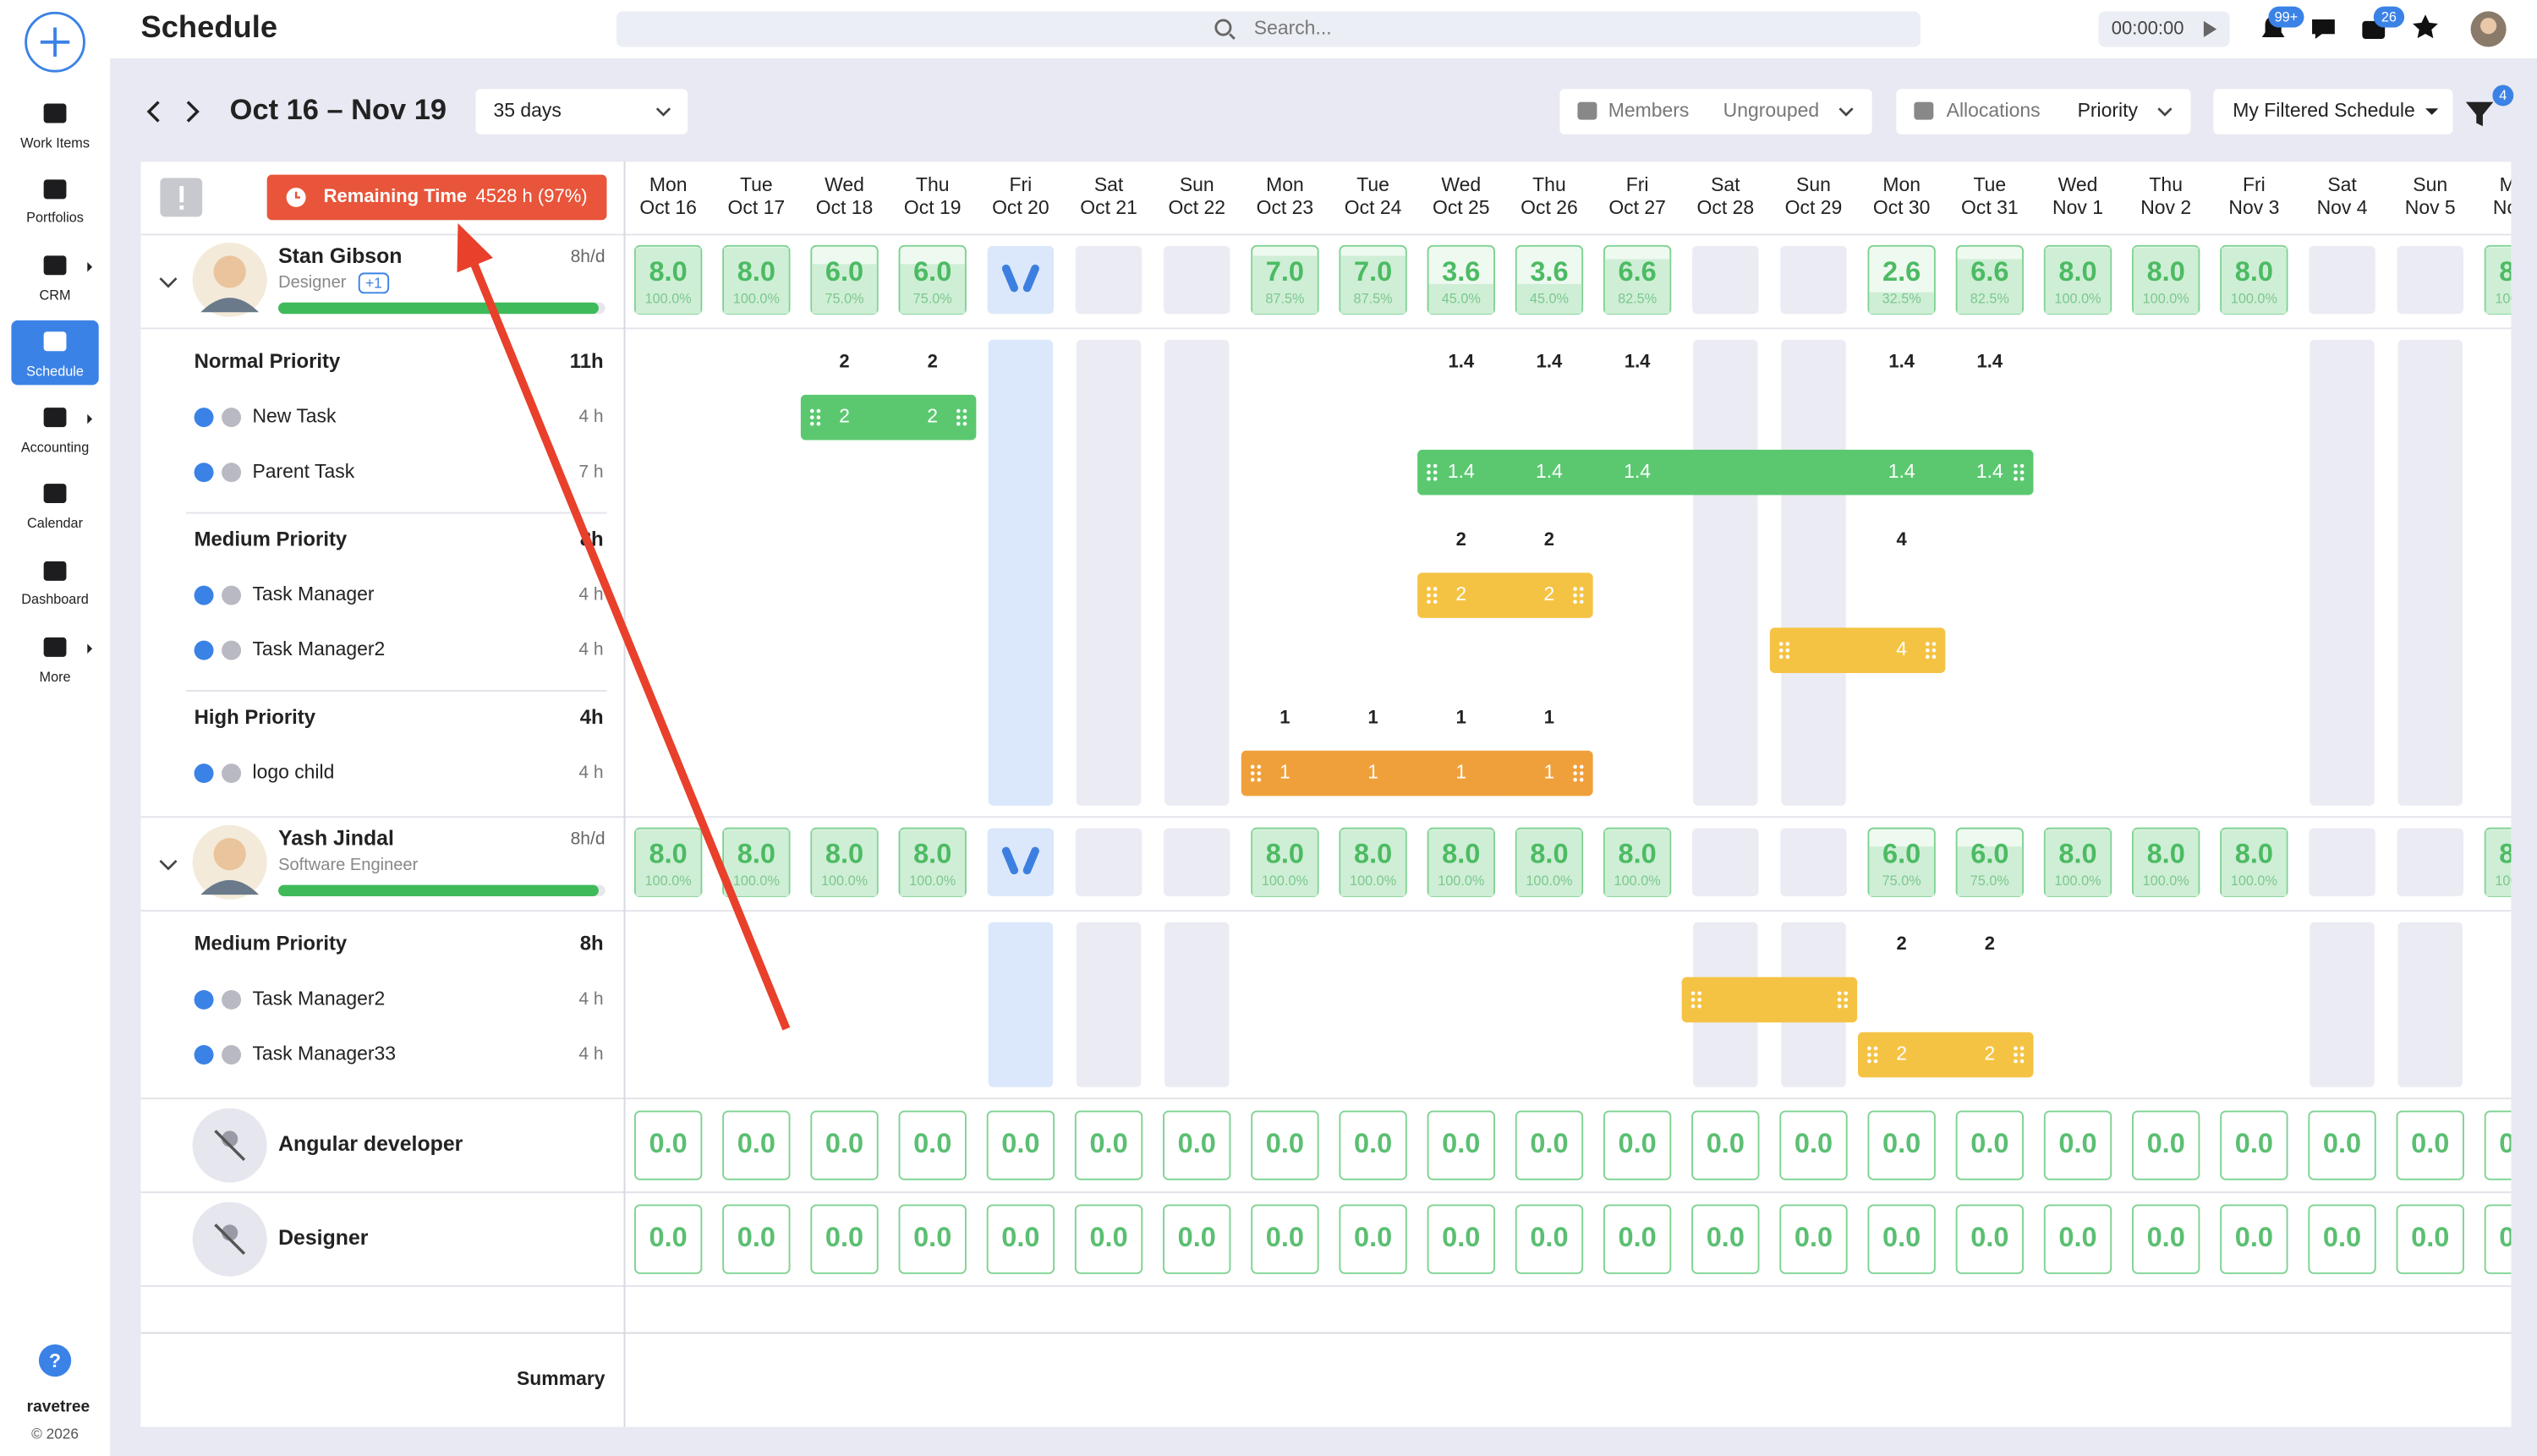 Image resolution: width=2537 pixels, height=1456 pixels. I want to click on day-total: 1, so click(1461, 716).